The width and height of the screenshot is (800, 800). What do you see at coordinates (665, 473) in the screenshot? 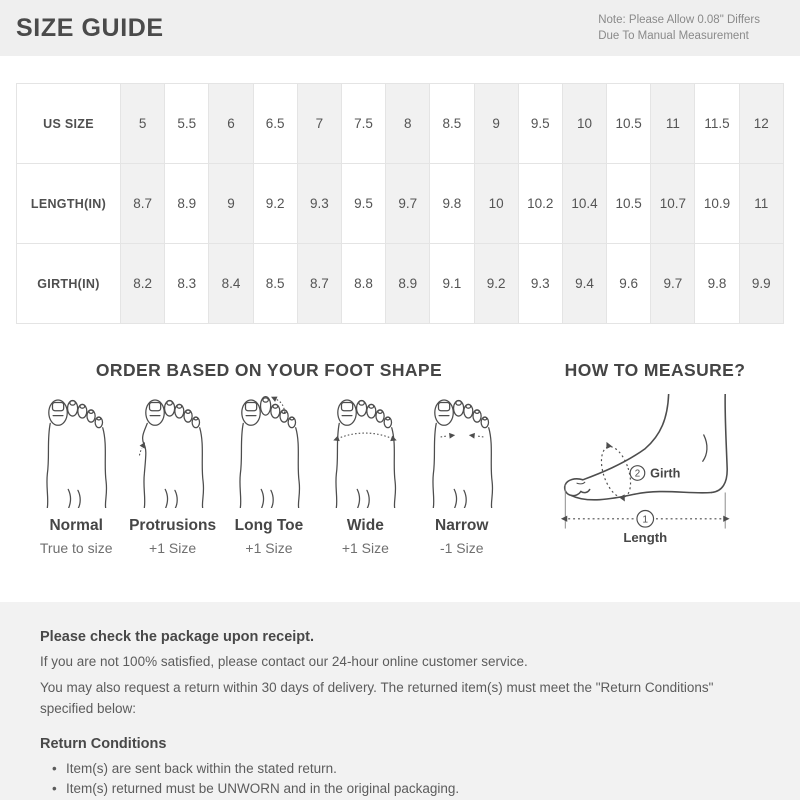
I see `girth-label: Girth` at bounding box center [665, 473].